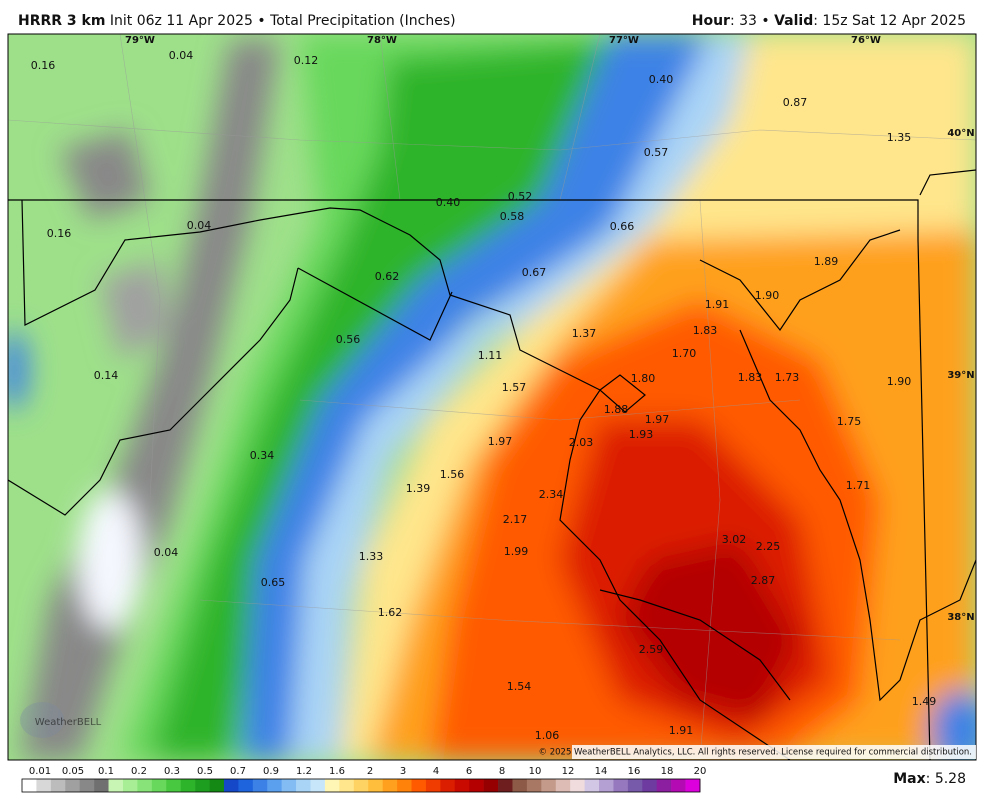 The image size is (984, 808). I want to click on header-right: Hour: 33 • Valid: 15z Sat 12 Apr 2025, so click(829, 21).